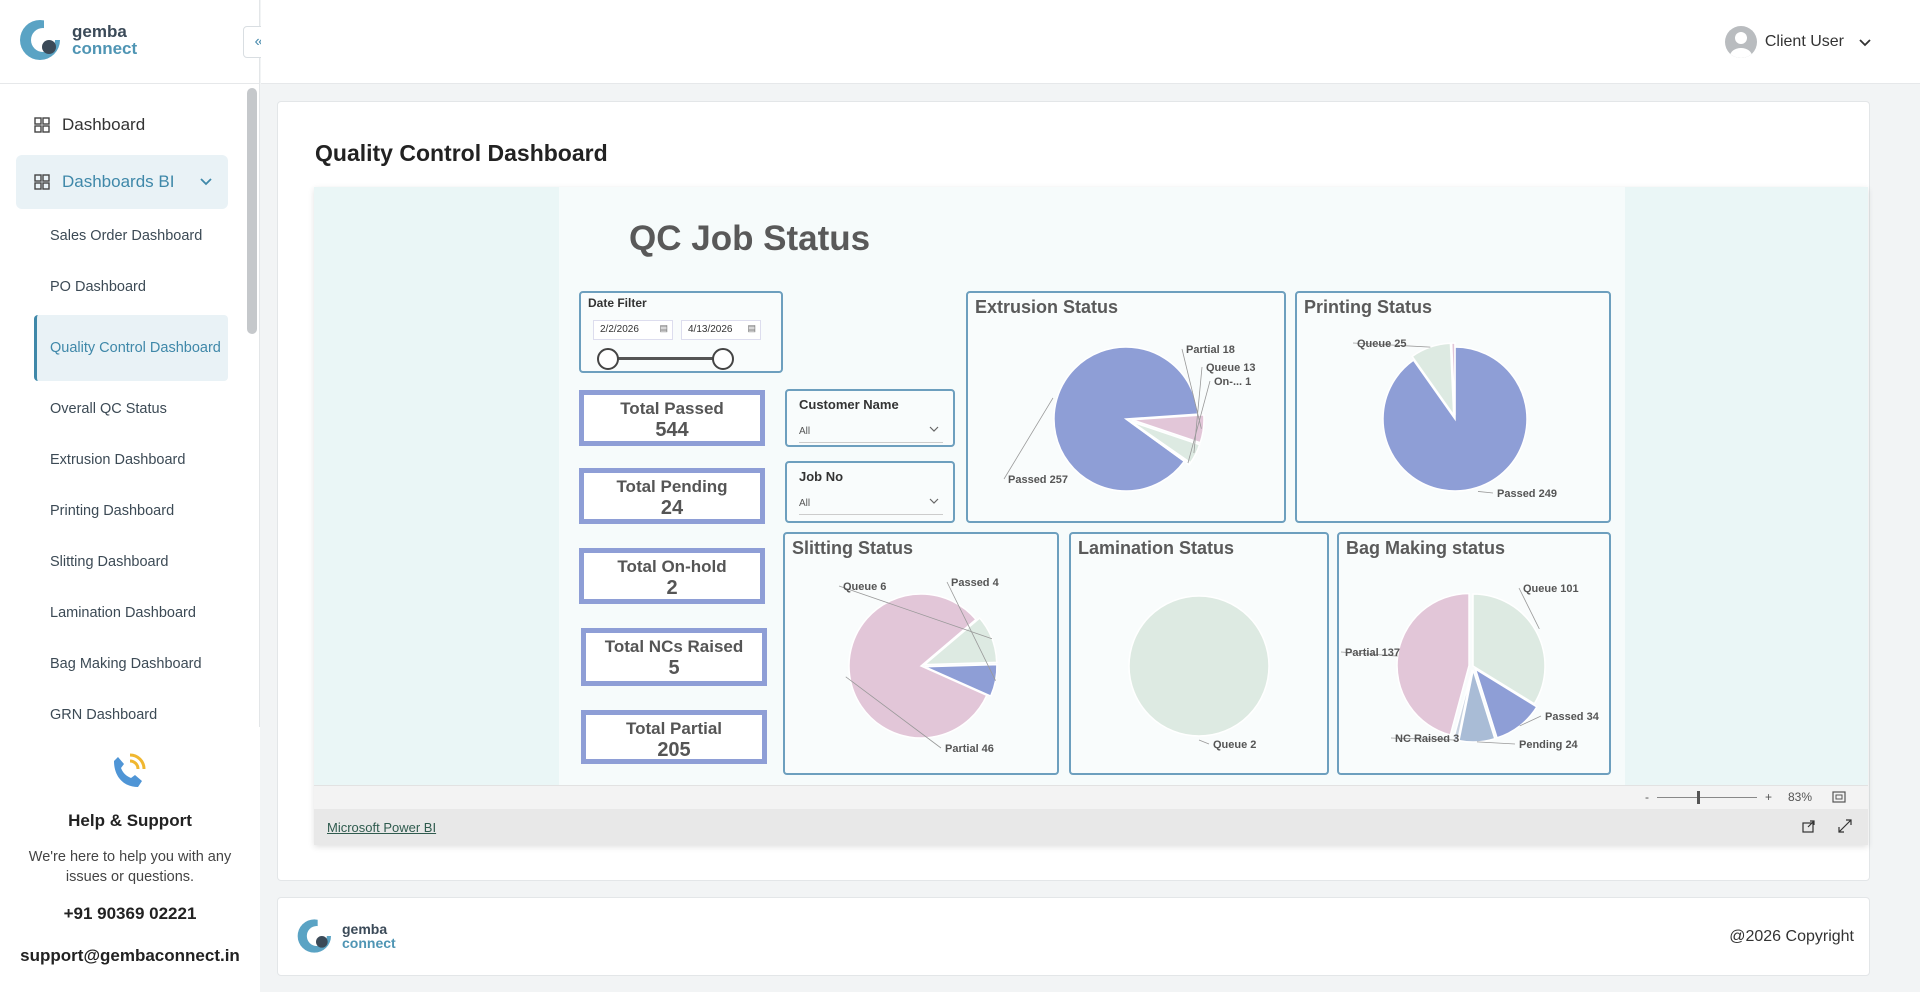 Image resolution: width=1920 pixels, height=992 pixels. Describe the element at coordinates (1572, 717) in the screenshot. I see `pie-data-label: Passed 34` at that location.